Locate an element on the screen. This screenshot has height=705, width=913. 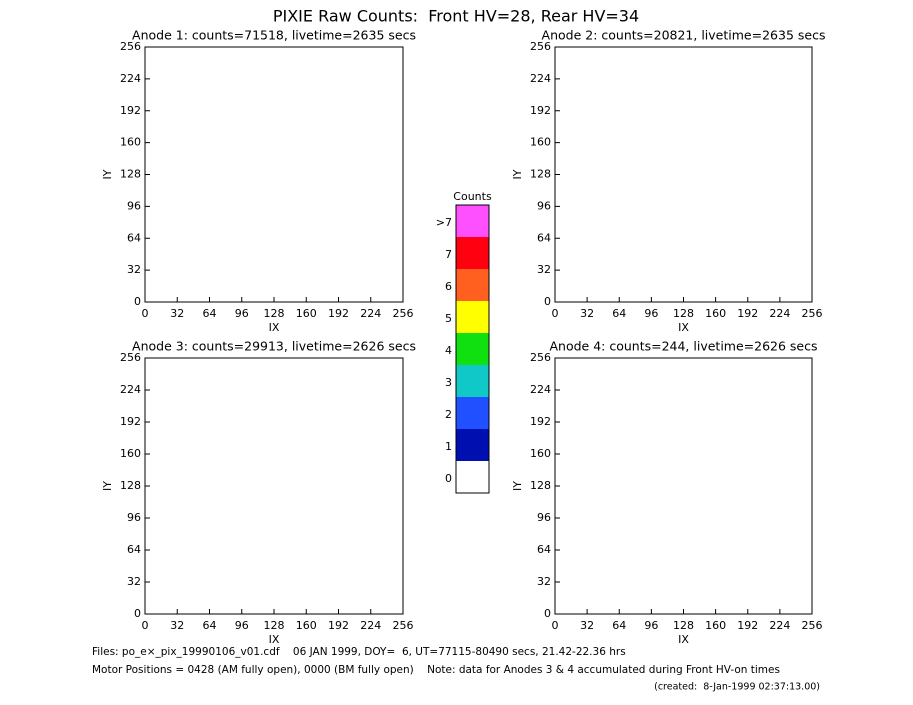
colorbar-frame is located at coordinates (472, 349).